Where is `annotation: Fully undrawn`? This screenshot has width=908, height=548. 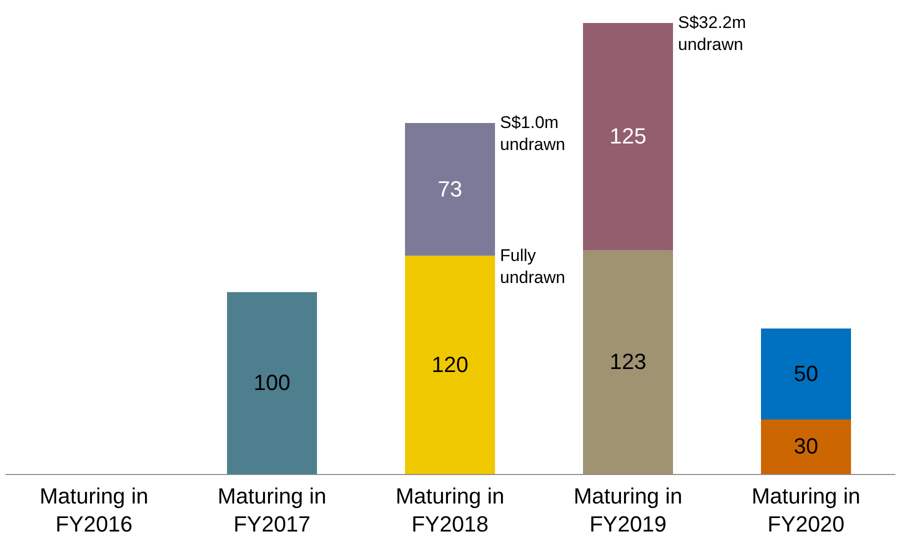 annotation: Fully undrawn is located at coordinates (533, 266).